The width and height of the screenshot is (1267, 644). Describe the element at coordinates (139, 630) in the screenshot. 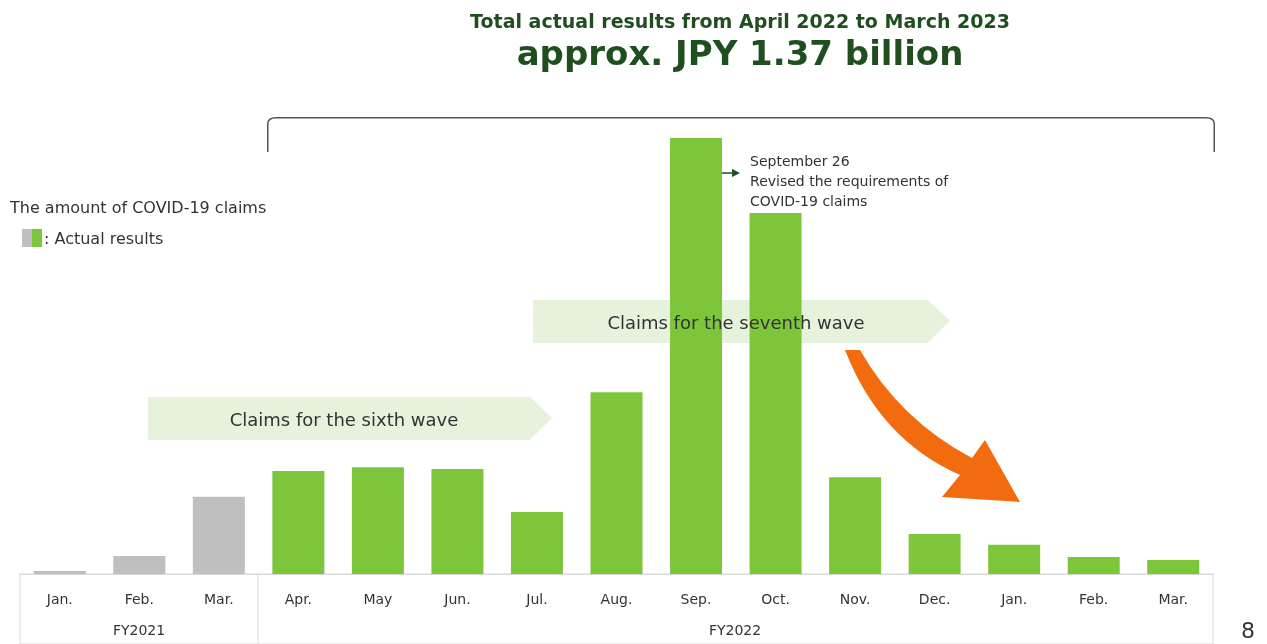

I see `text: FY2021` at that location.